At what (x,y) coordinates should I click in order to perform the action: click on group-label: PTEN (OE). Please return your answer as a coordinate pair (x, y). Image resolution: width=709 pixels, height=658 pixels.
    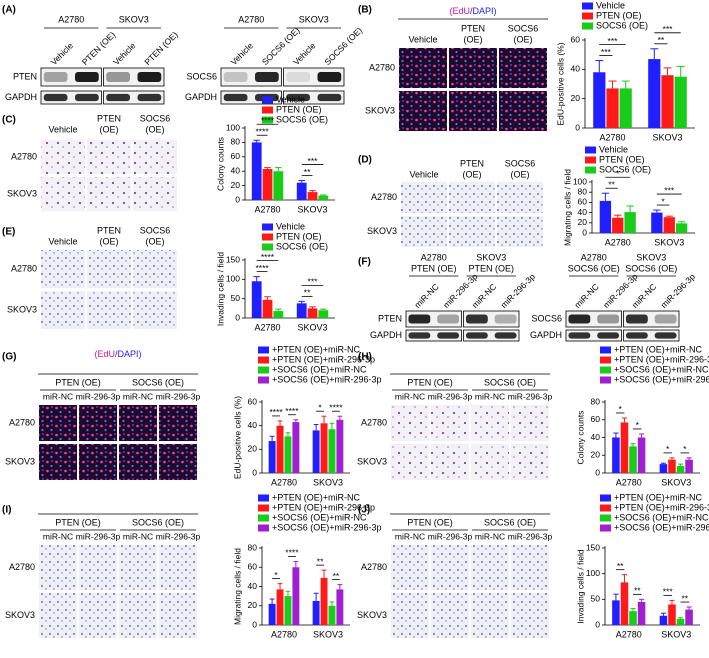
    Looking at the image, I should click on (78, 382).